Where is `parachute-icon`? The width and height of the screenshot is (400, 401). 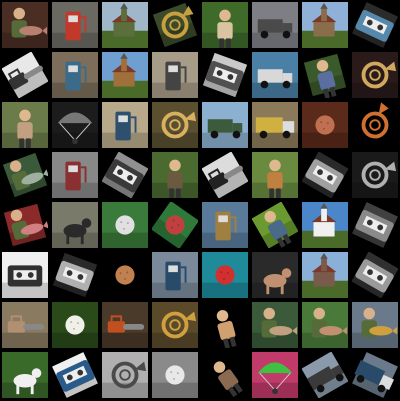 parachute-icon is located at coordinates (275, 375).